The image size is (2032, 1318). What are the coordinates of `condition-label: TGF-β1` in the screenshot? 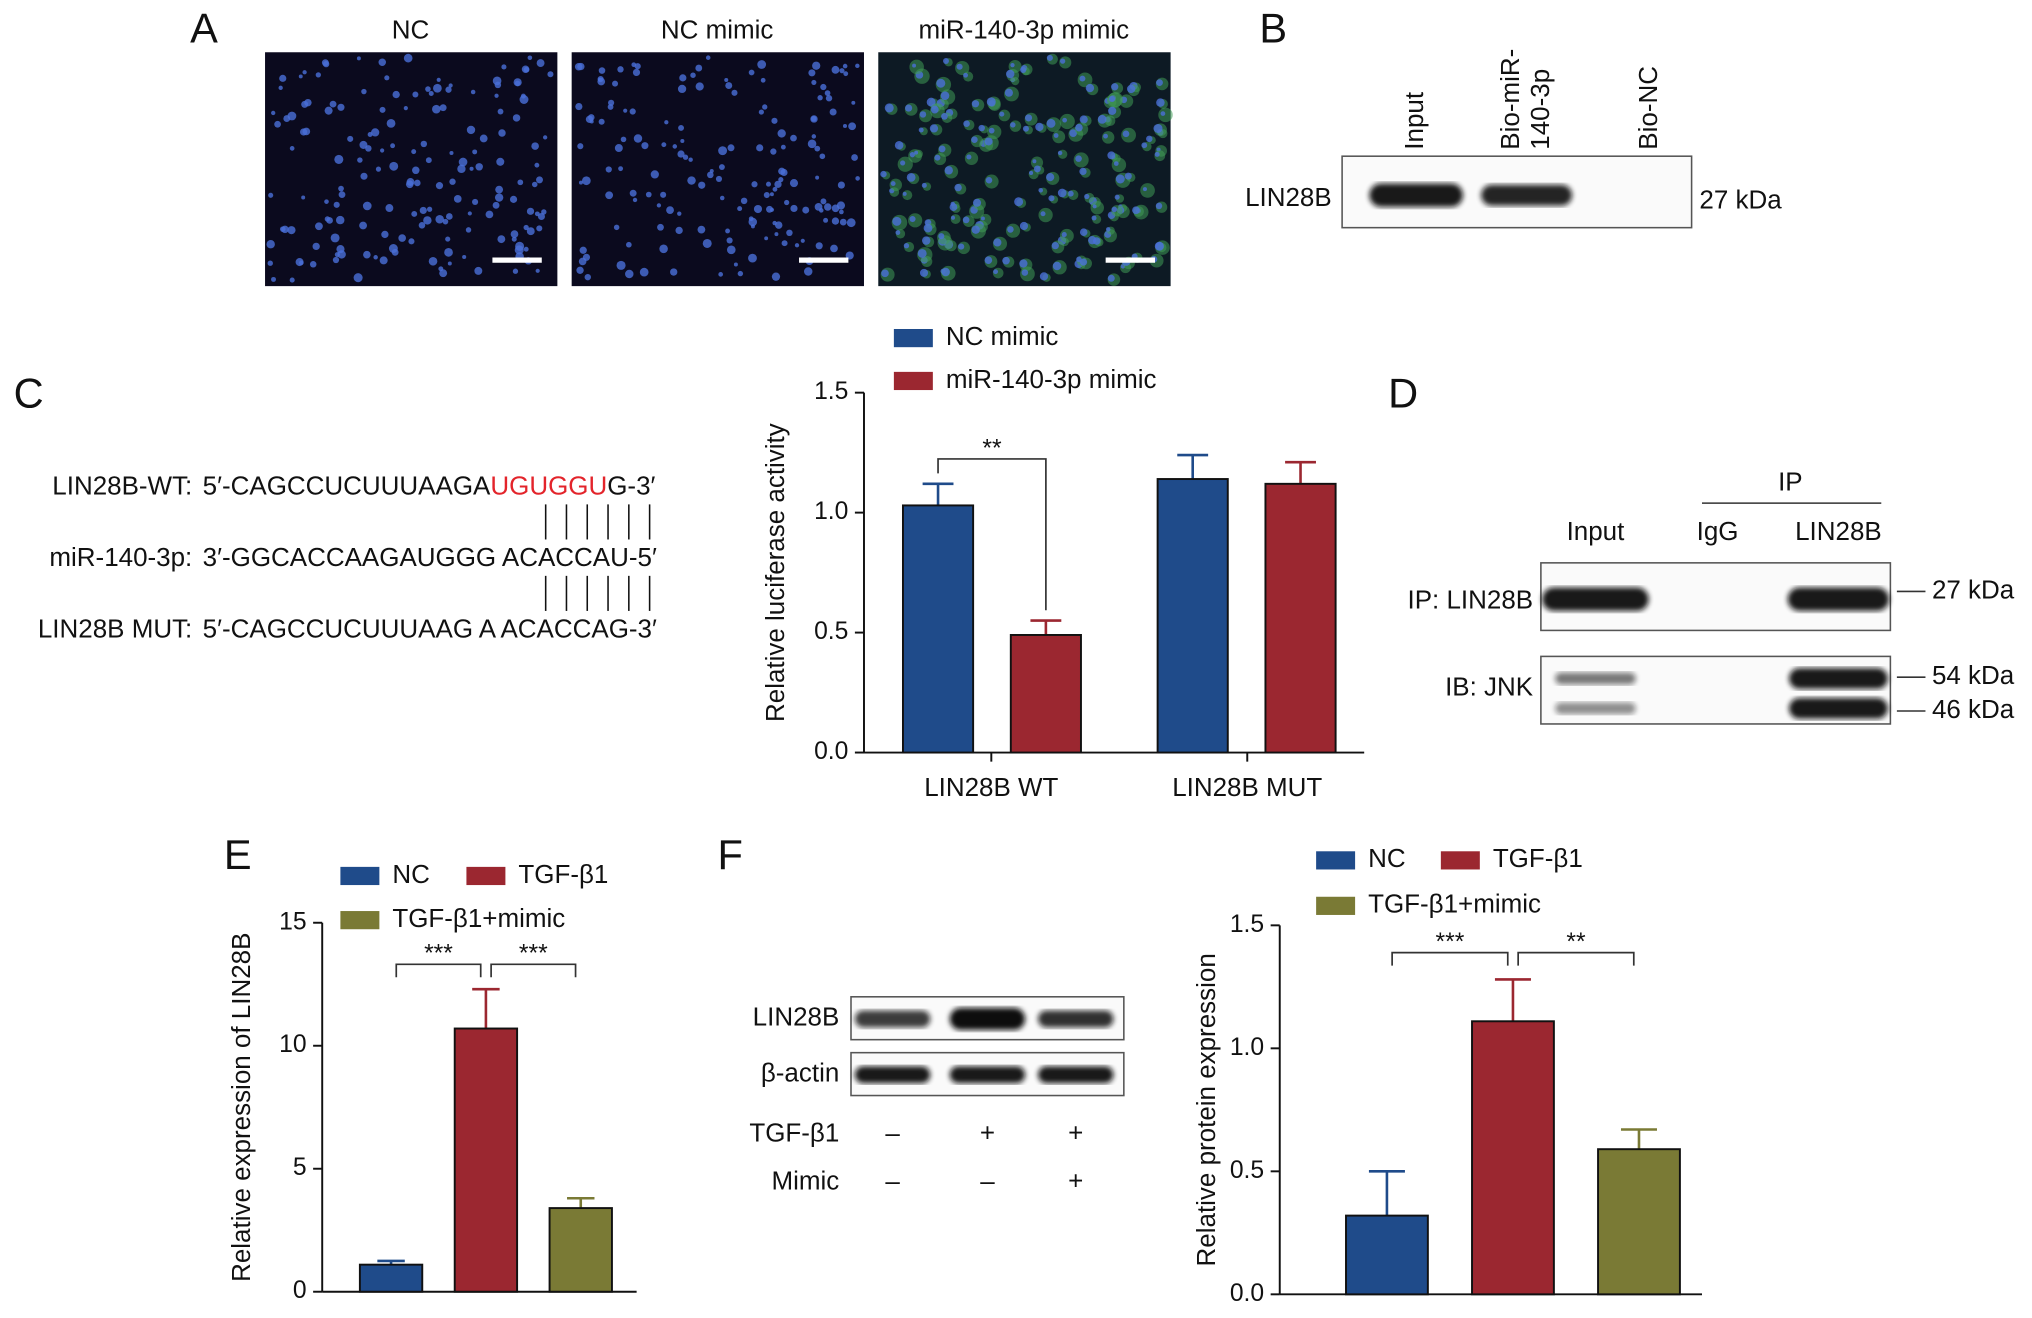 It's located at (794, 1132).